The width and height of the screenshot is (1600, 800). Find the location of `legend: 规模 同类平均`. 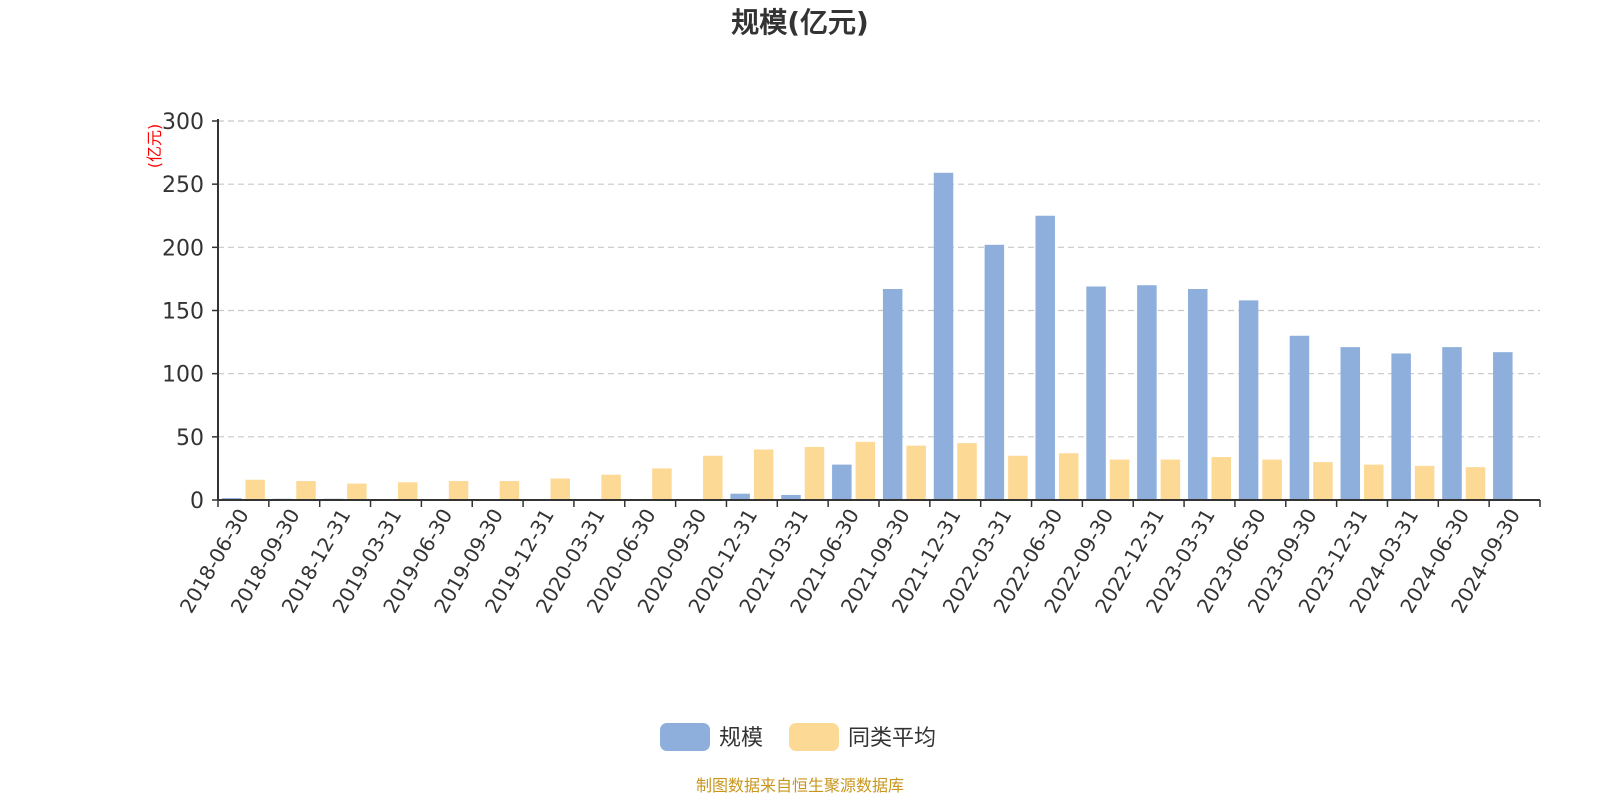

legend: 规模 同类平均 is located at coordinates (798, 737).